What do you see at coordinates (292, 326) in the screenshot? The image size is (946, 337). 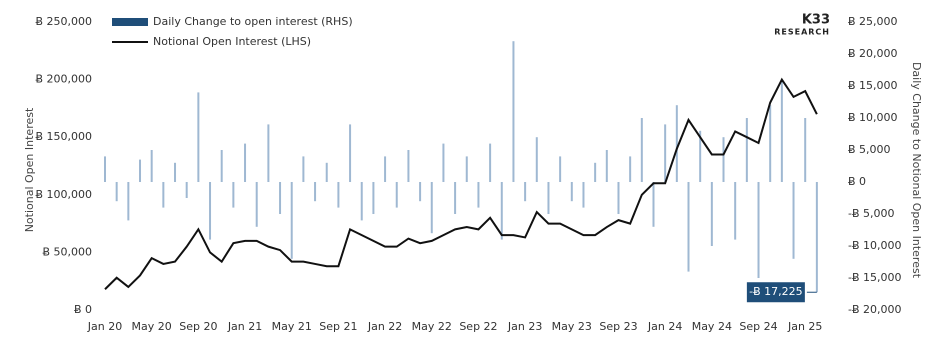 I see `x-tick-label: May 21` at bounding box center [292, 326].